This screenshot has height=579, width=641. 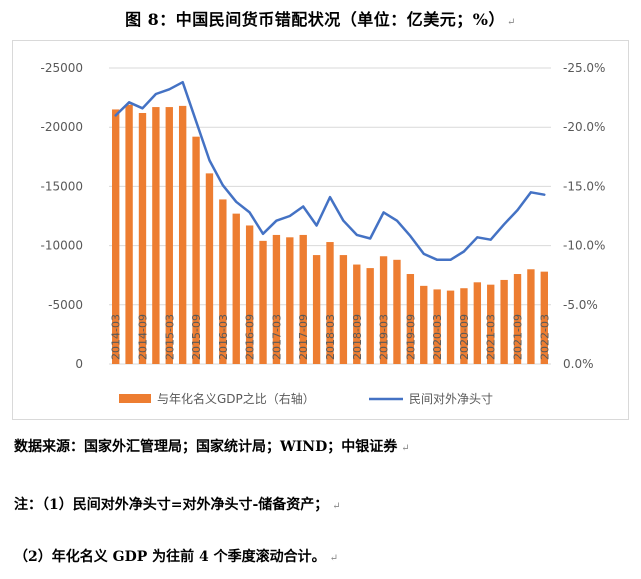 What do you see at coordinates (206, 447) in the screenshot?
I see `source-note-text: 数据来源：国家外汇管理局；国家统计局；WIND；中银证券` at bounding box center [206, 447].